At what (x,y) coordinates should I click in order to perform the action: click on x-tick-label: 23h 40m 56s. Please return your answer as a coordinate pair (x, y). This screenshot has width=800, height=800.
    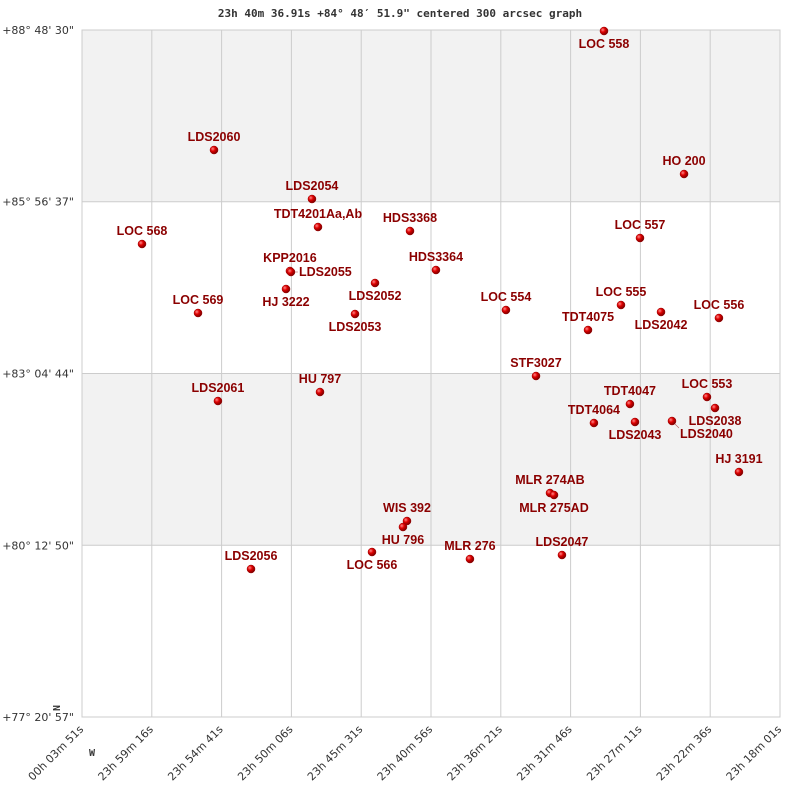
    Looking at the image, I should click on (405, 753).